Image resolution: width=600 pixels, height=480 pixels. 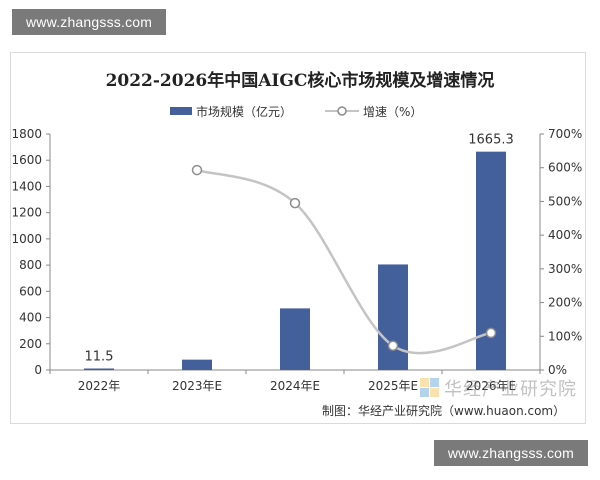 I want to click on right-axis-tick-label: 500%, so click(x=565, y=201).